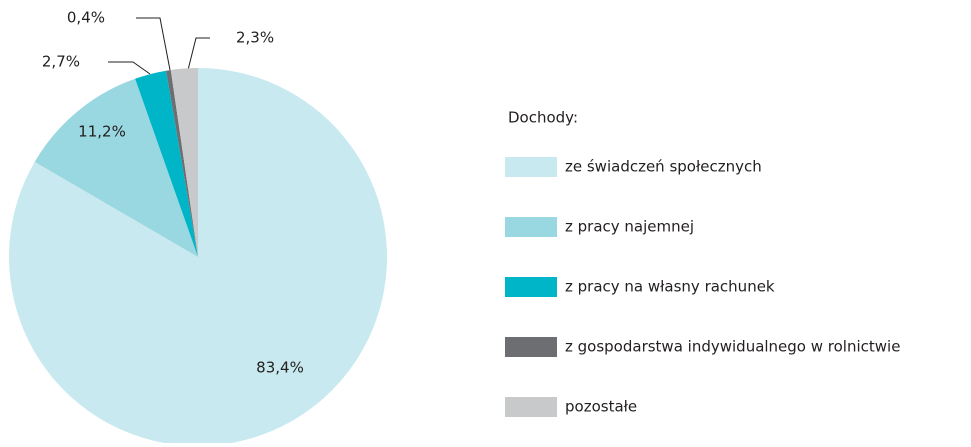 The image size is (971, 447). Describe the element at coordinates (670, 287) in the screenshot. I see `legend-label: z pracy na własny rachunek` at that location.